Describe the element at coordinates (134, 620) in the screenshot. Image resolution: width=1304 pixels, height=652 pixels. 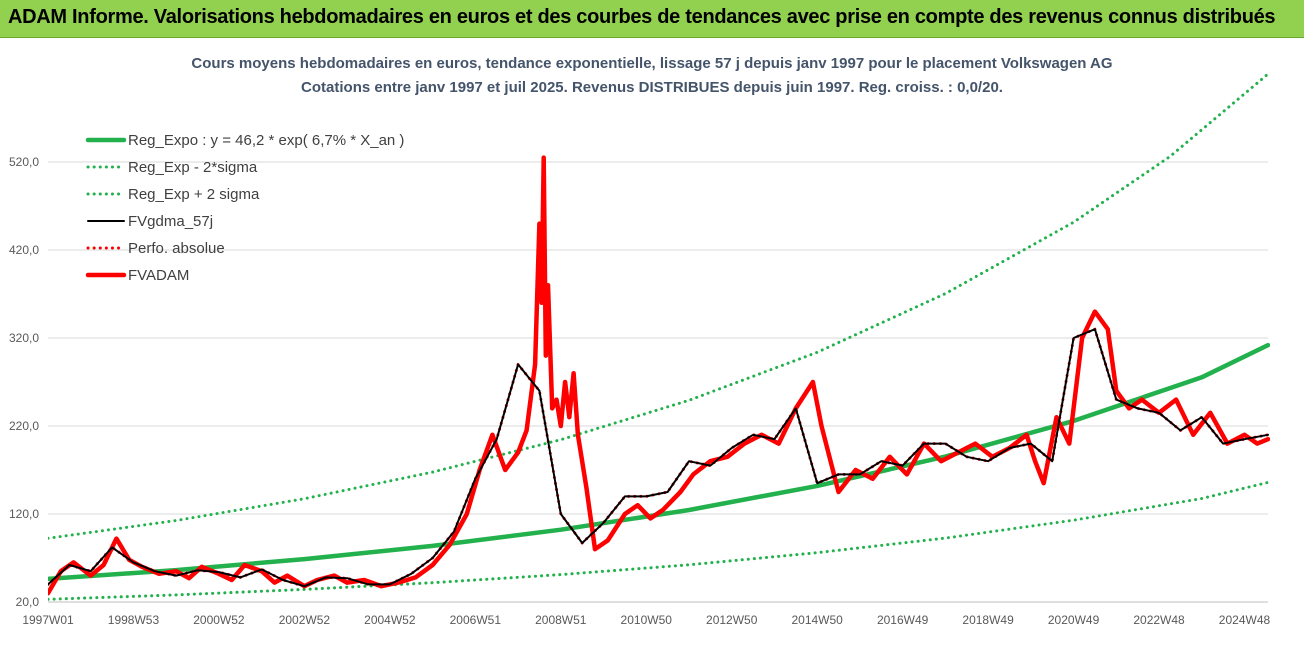
I see `x-tick-label: 1998W53` at that location.